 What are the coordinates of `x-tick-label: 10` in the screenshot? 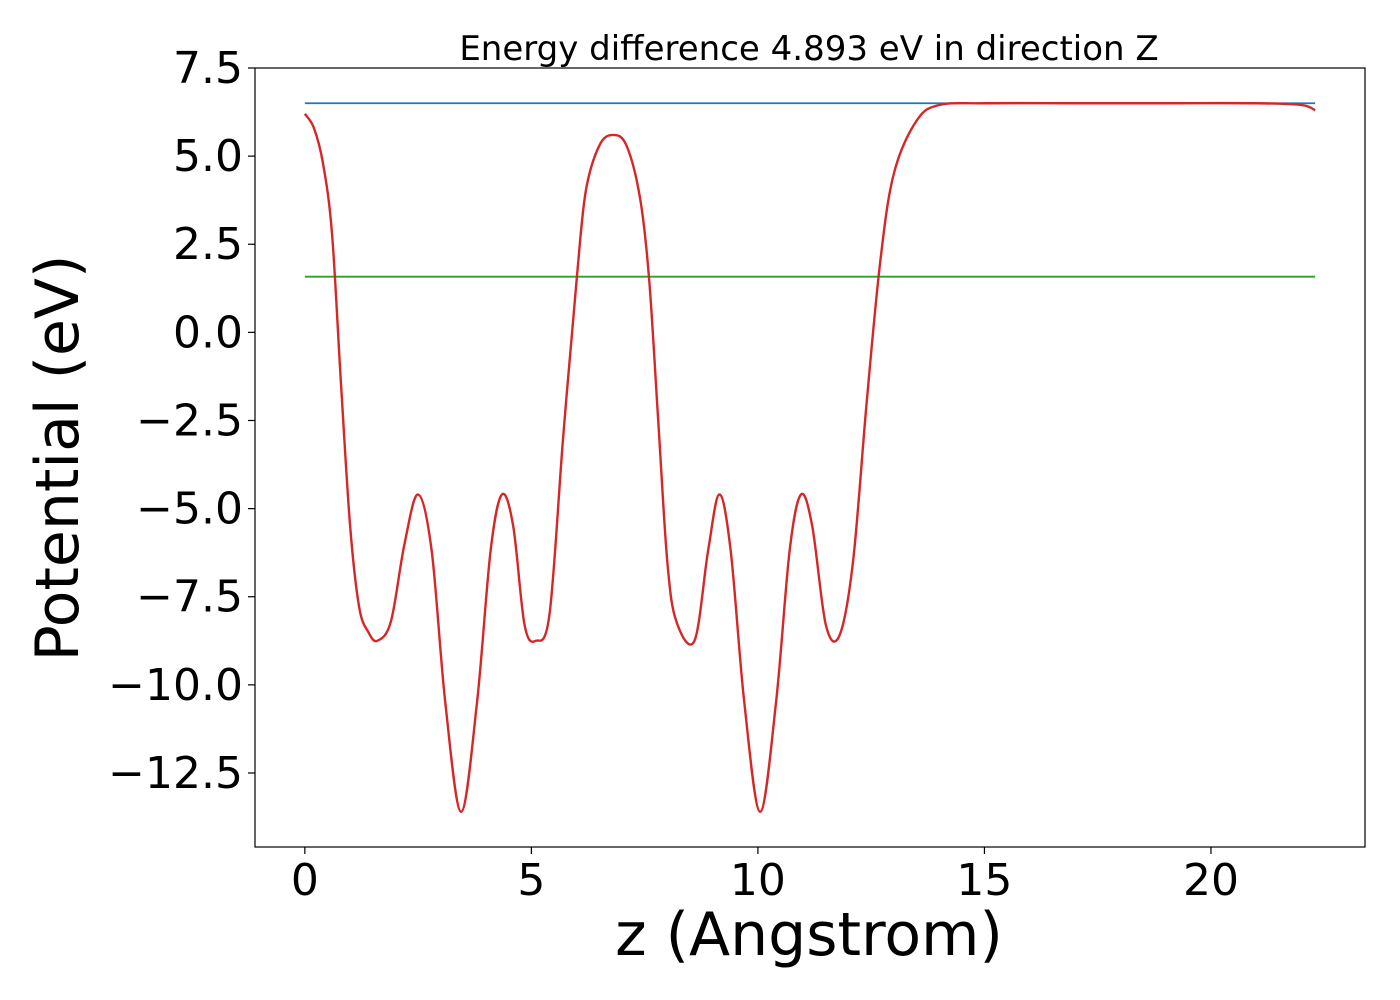 It's located at (758, 880).